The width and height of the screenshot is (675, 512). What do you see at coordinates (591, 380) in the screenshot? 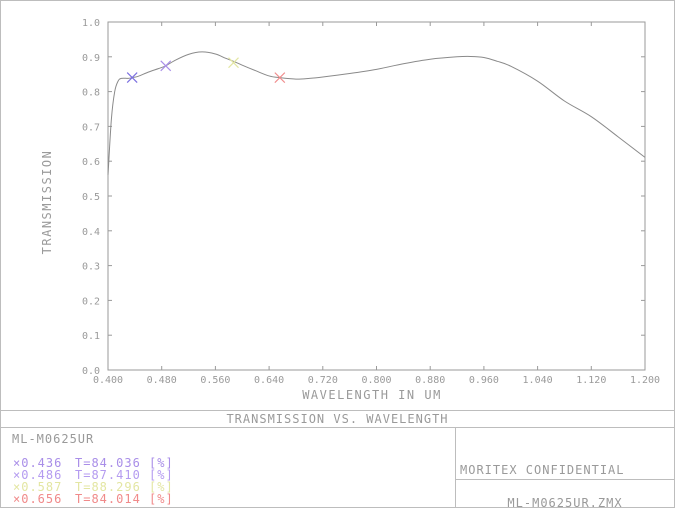
I see `x-tick-label: 1.120` at bounding box center [591, 380].